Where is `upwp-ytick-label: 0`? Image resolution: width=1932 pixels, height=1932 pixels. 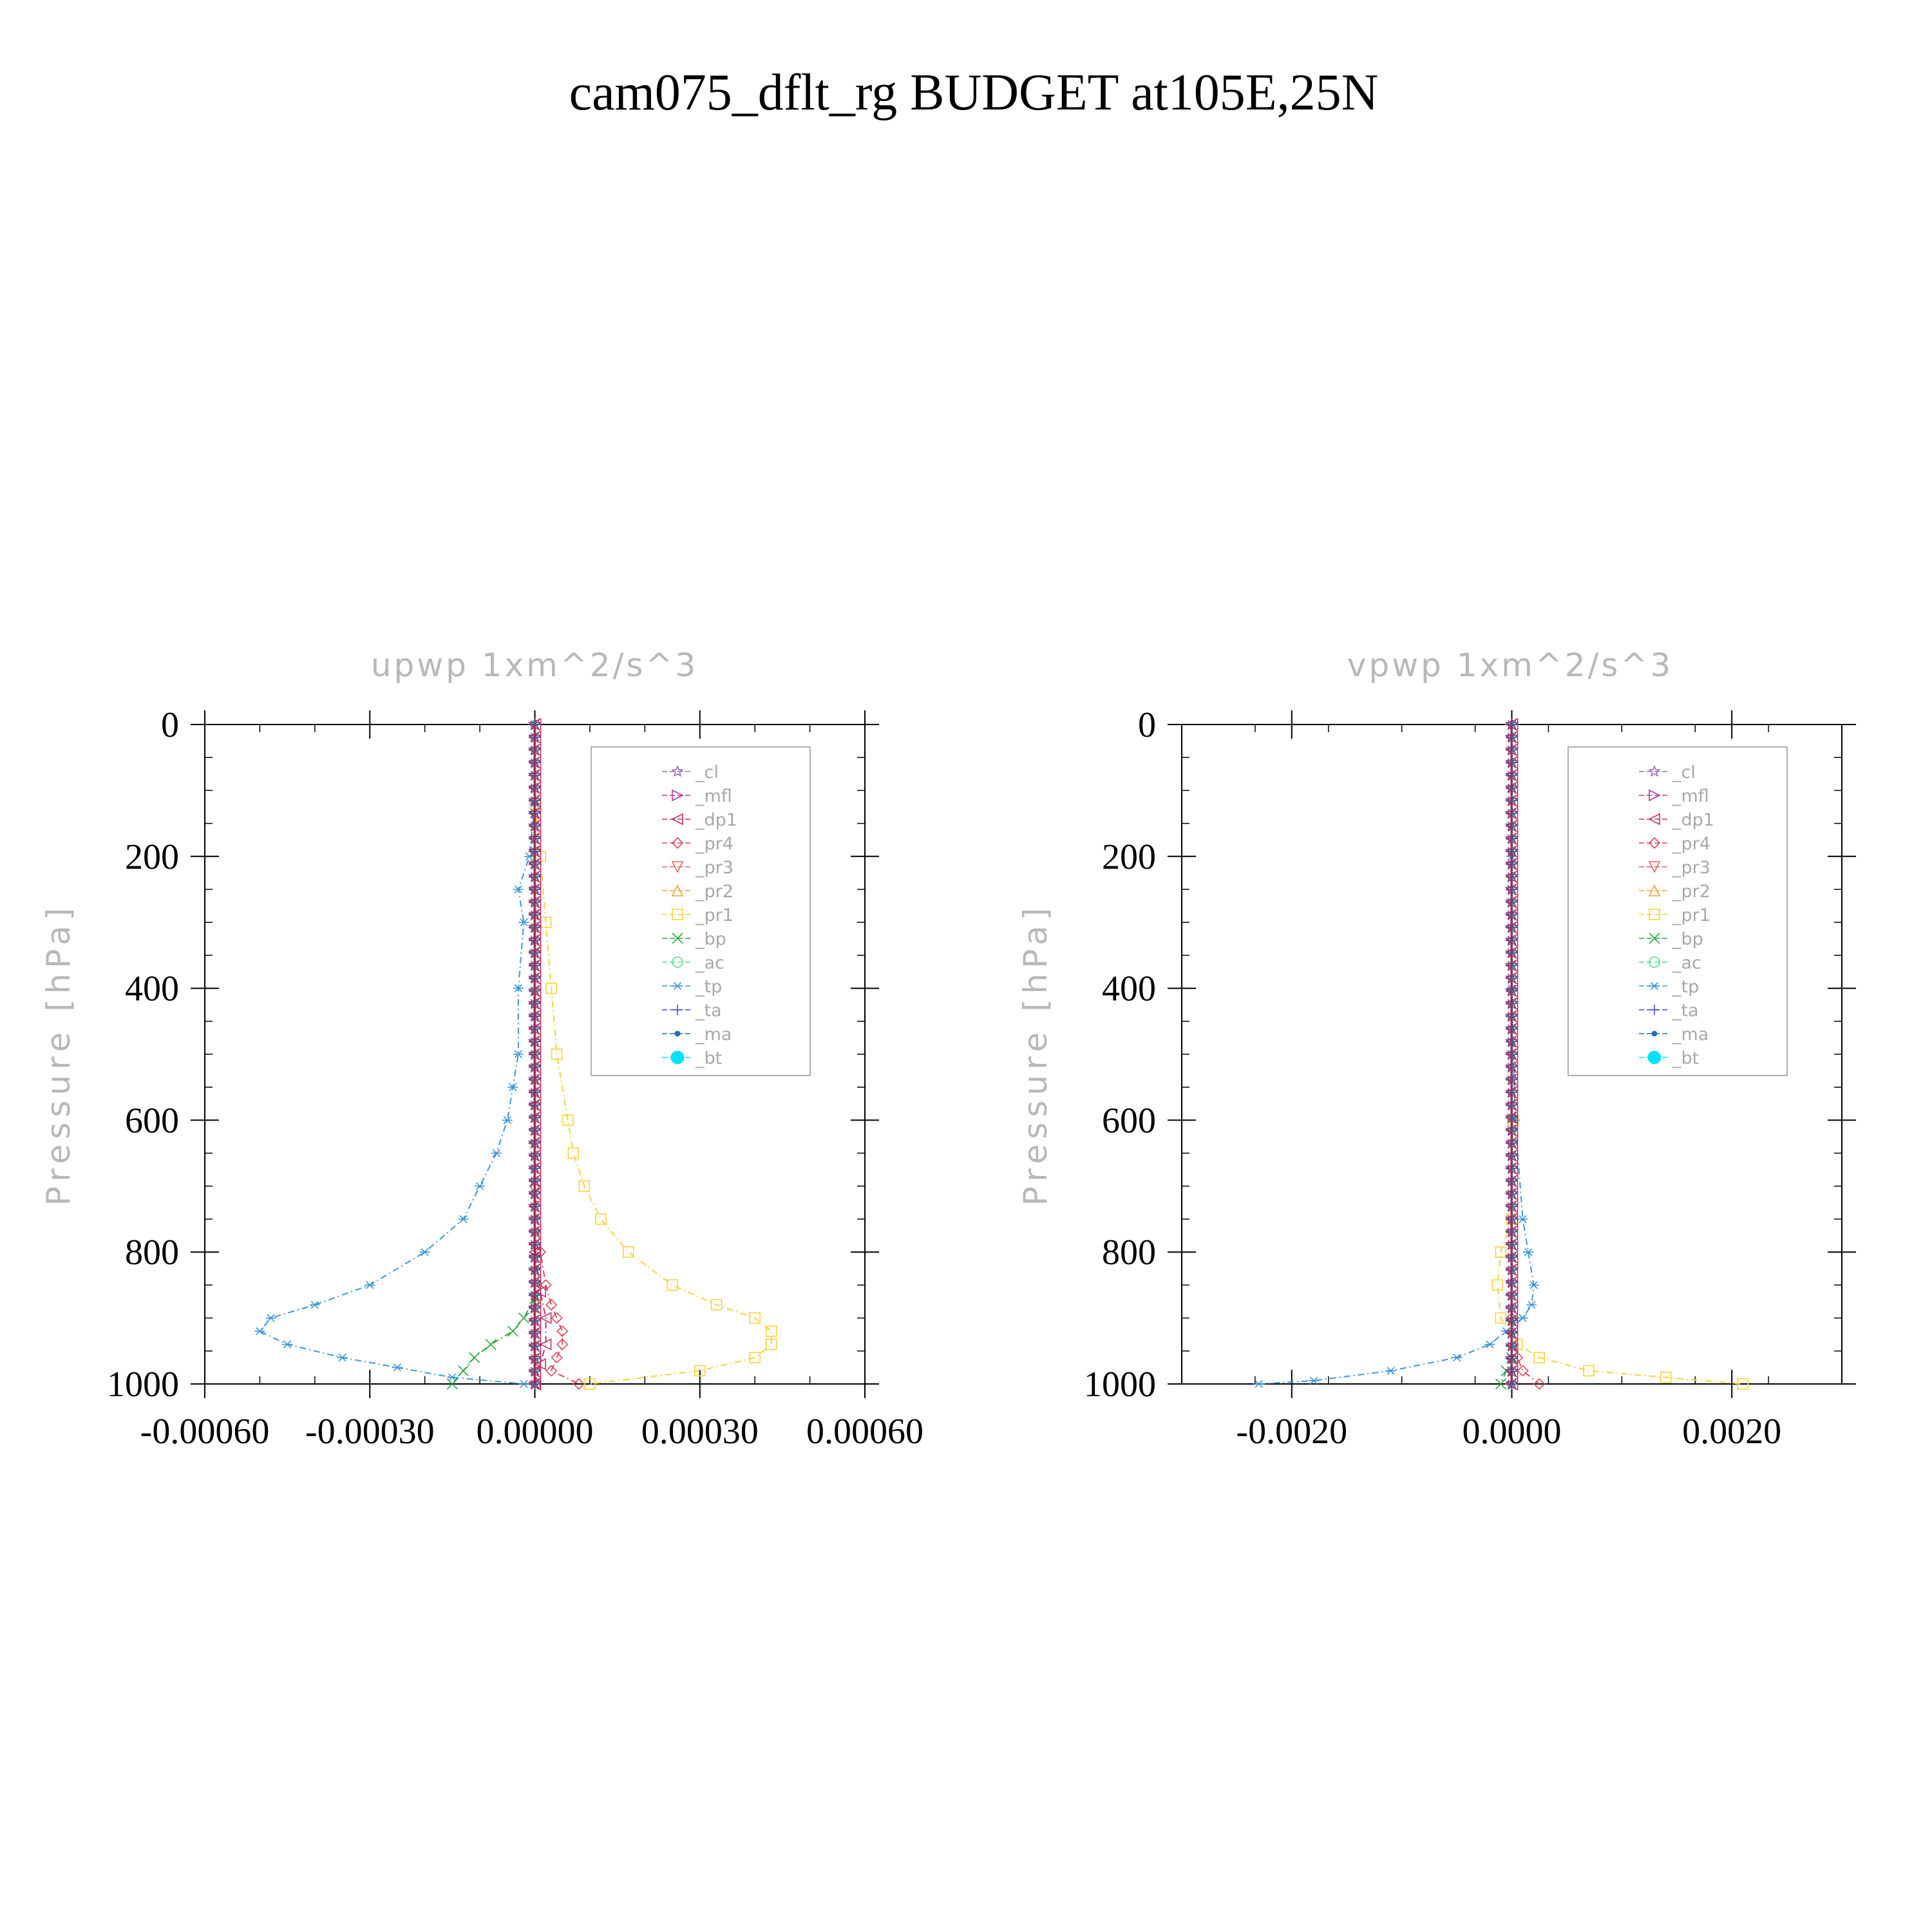
upwp-ytick-label: 0 is located at coordinates (170, 725).